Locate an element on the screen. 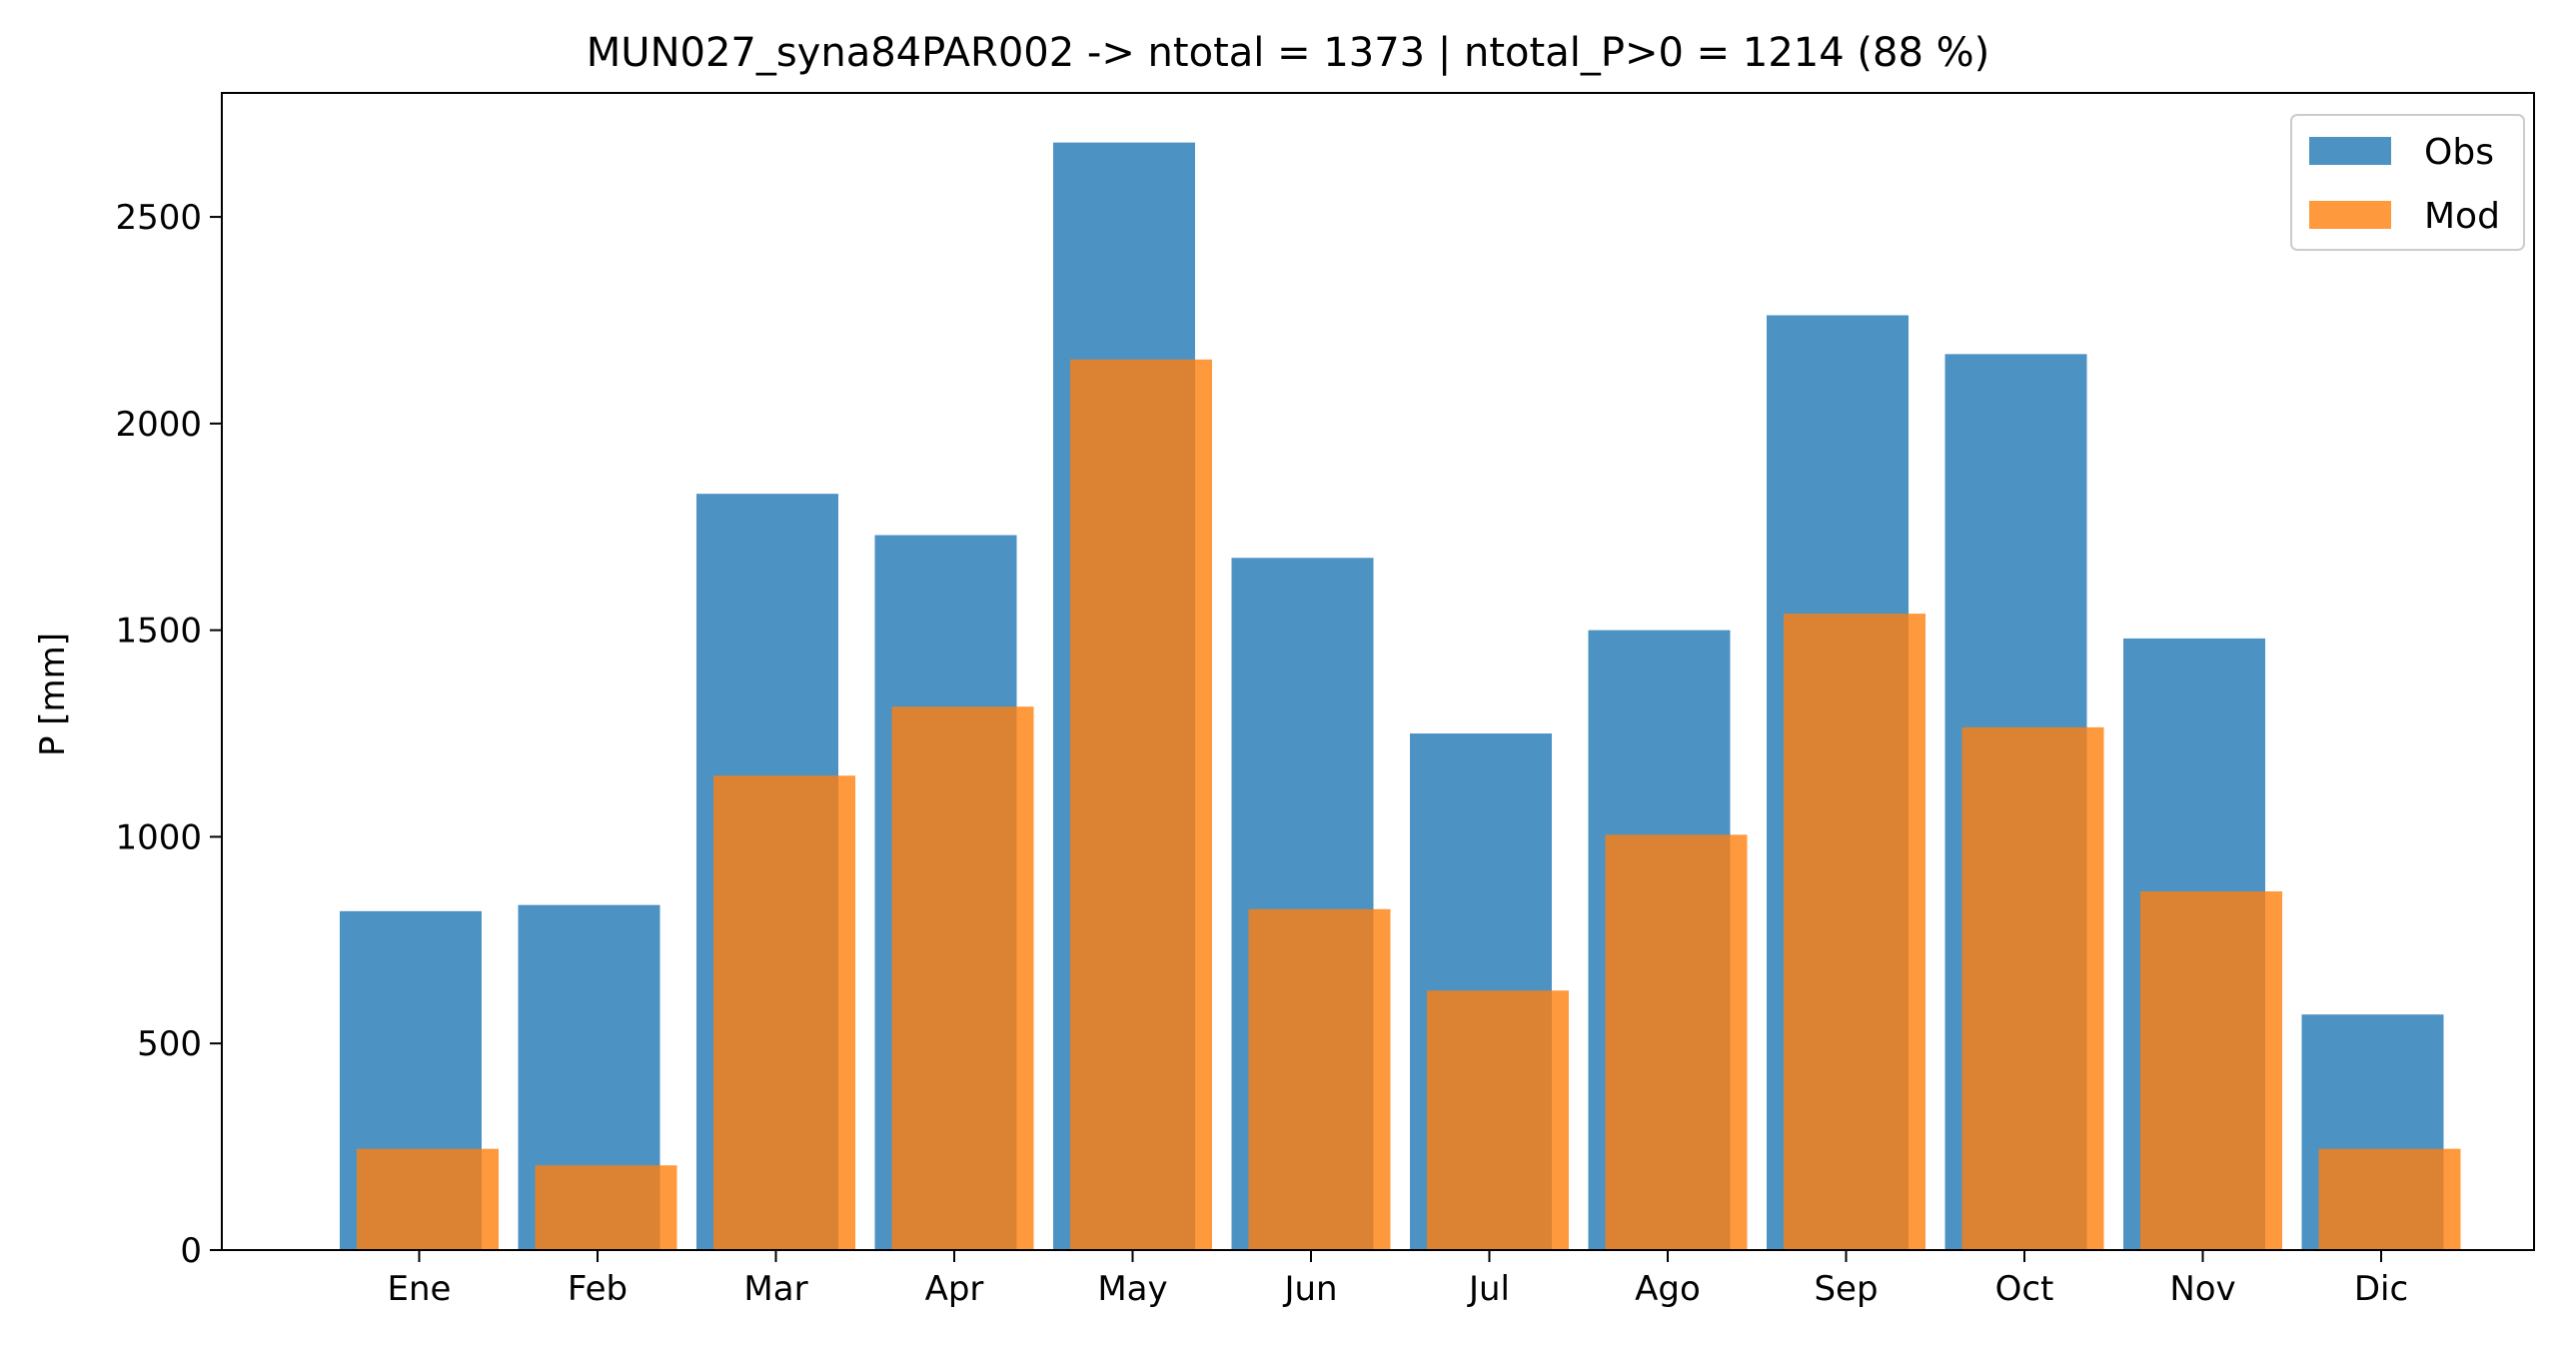 The image size is (2576, 1348). legend-label-obs: Obs is located at coordinates (2459, 152).